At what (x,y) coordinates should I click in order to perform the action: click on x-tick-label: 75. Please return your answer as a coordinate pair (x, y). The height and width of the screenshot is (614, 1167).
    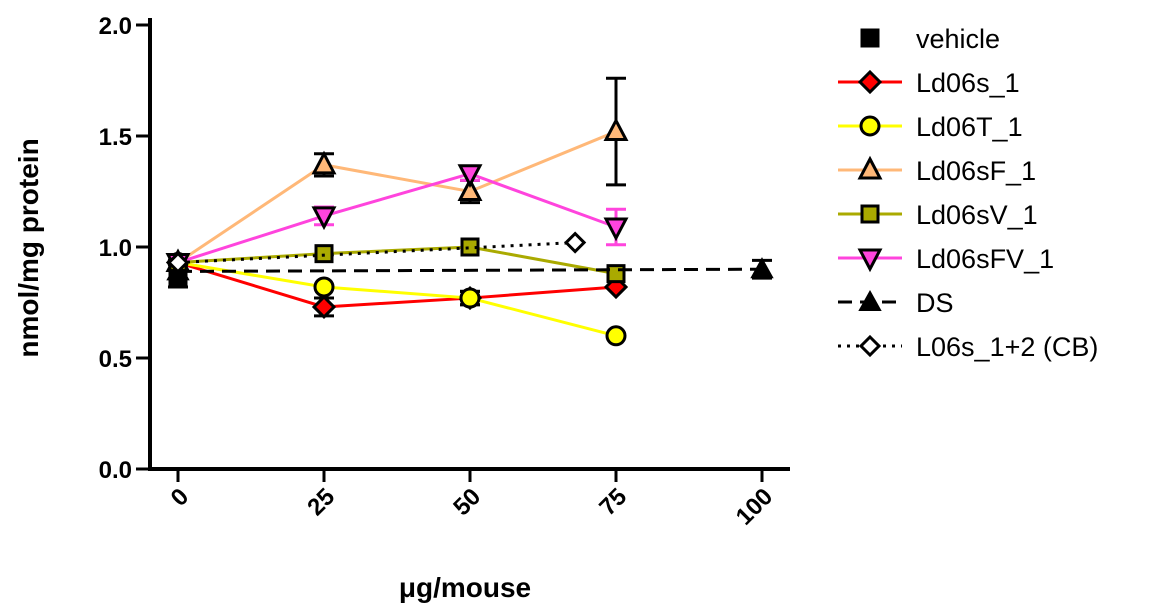
    Looking at the image, I should click on (613, 502).